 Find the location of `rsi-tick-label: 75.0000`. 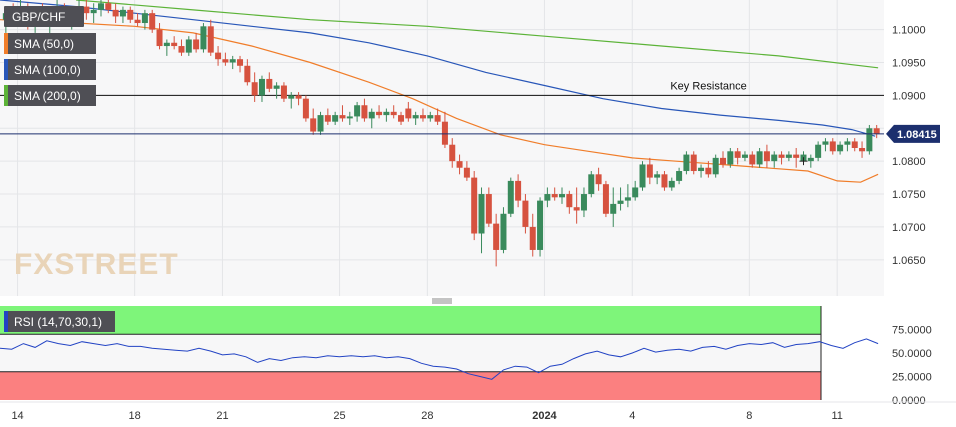

rsi-tick-label: 75.0000 is located at coordinates (912, 331).